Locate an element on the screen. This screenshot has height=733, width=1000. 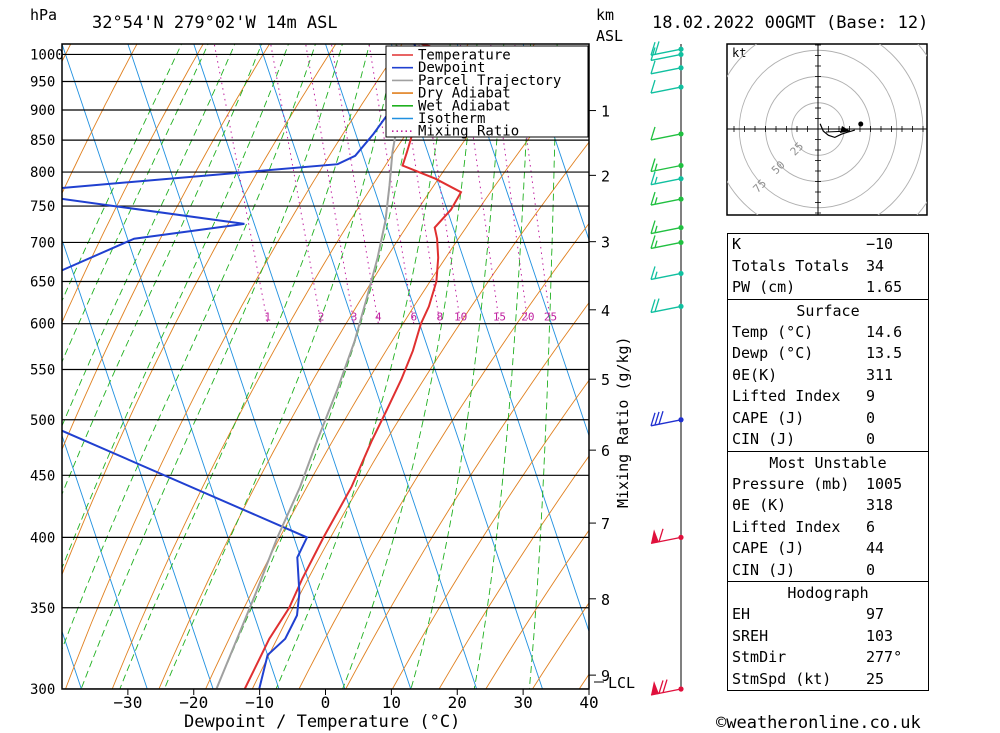
temperature-axis: −30 −20 −10 0 10 20 30 40 is located at coordinates (356, 700).